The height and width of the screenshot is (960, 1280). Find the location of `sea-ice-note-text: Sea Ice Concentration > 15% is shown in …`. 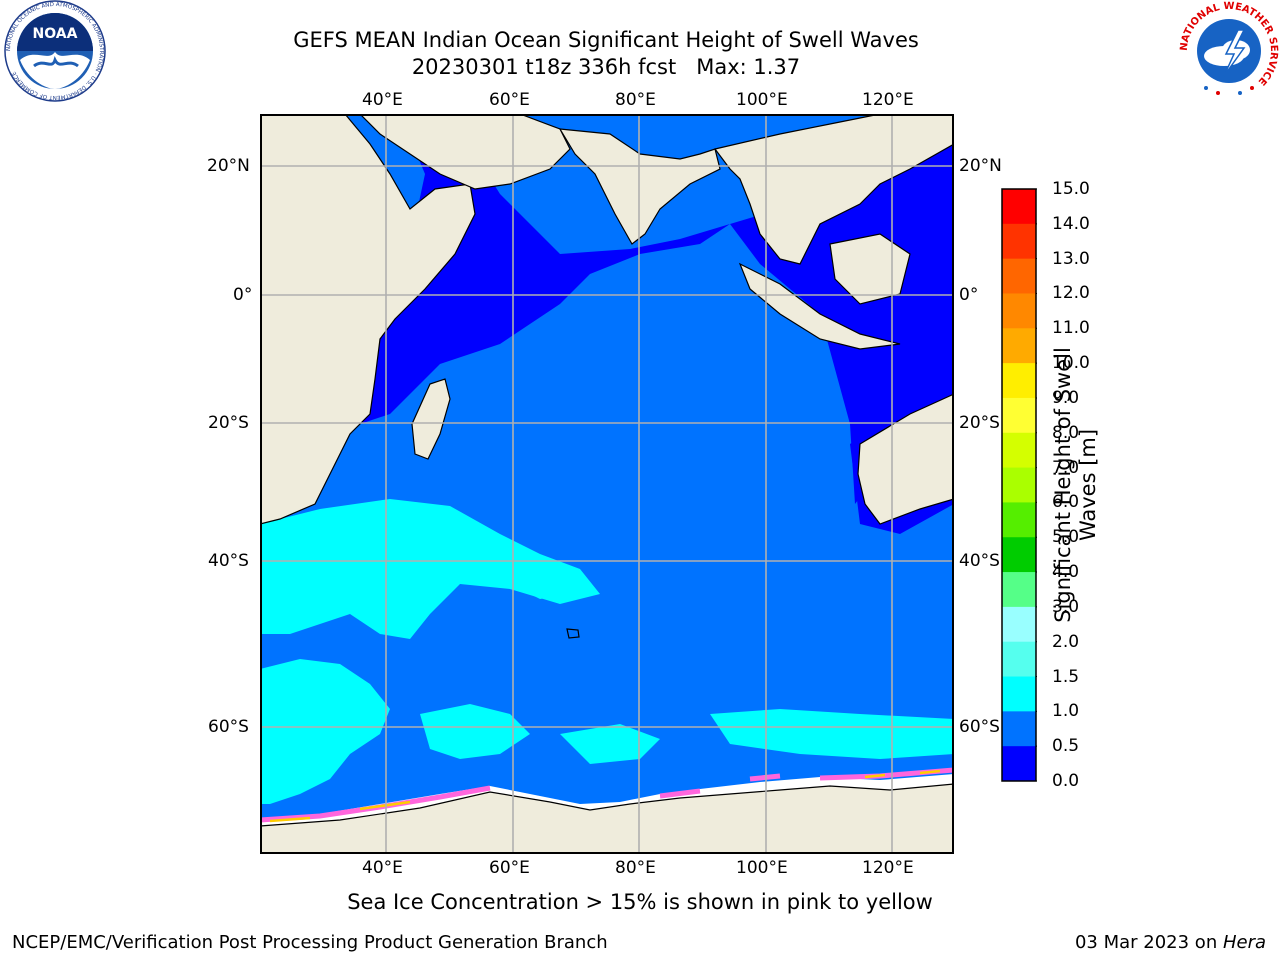

sea-ice-note-text: Sea Ice Concentration > 15% is shown in … is located at coordinates (640, 902).